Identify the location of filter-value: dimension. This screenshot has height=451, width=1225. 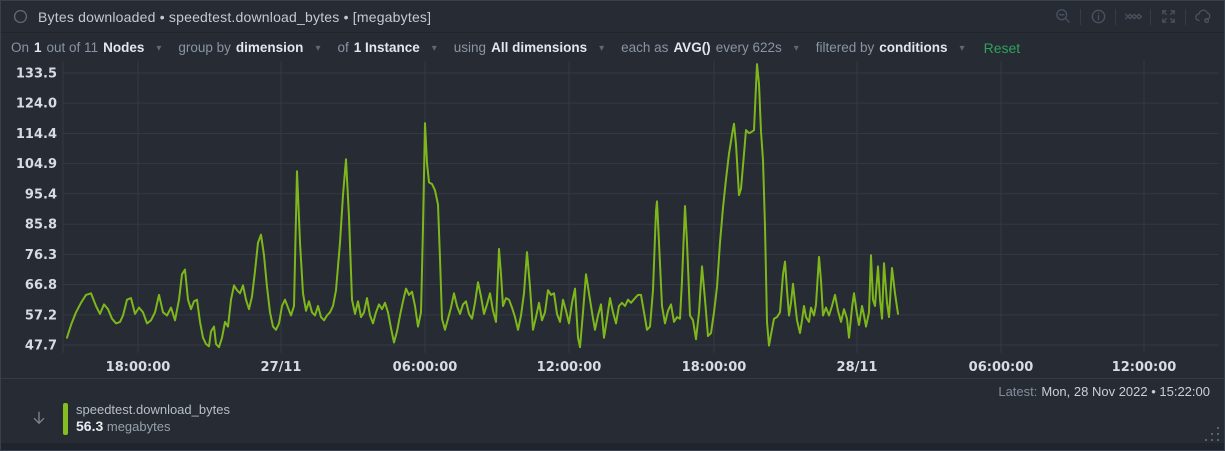
(269, 47).